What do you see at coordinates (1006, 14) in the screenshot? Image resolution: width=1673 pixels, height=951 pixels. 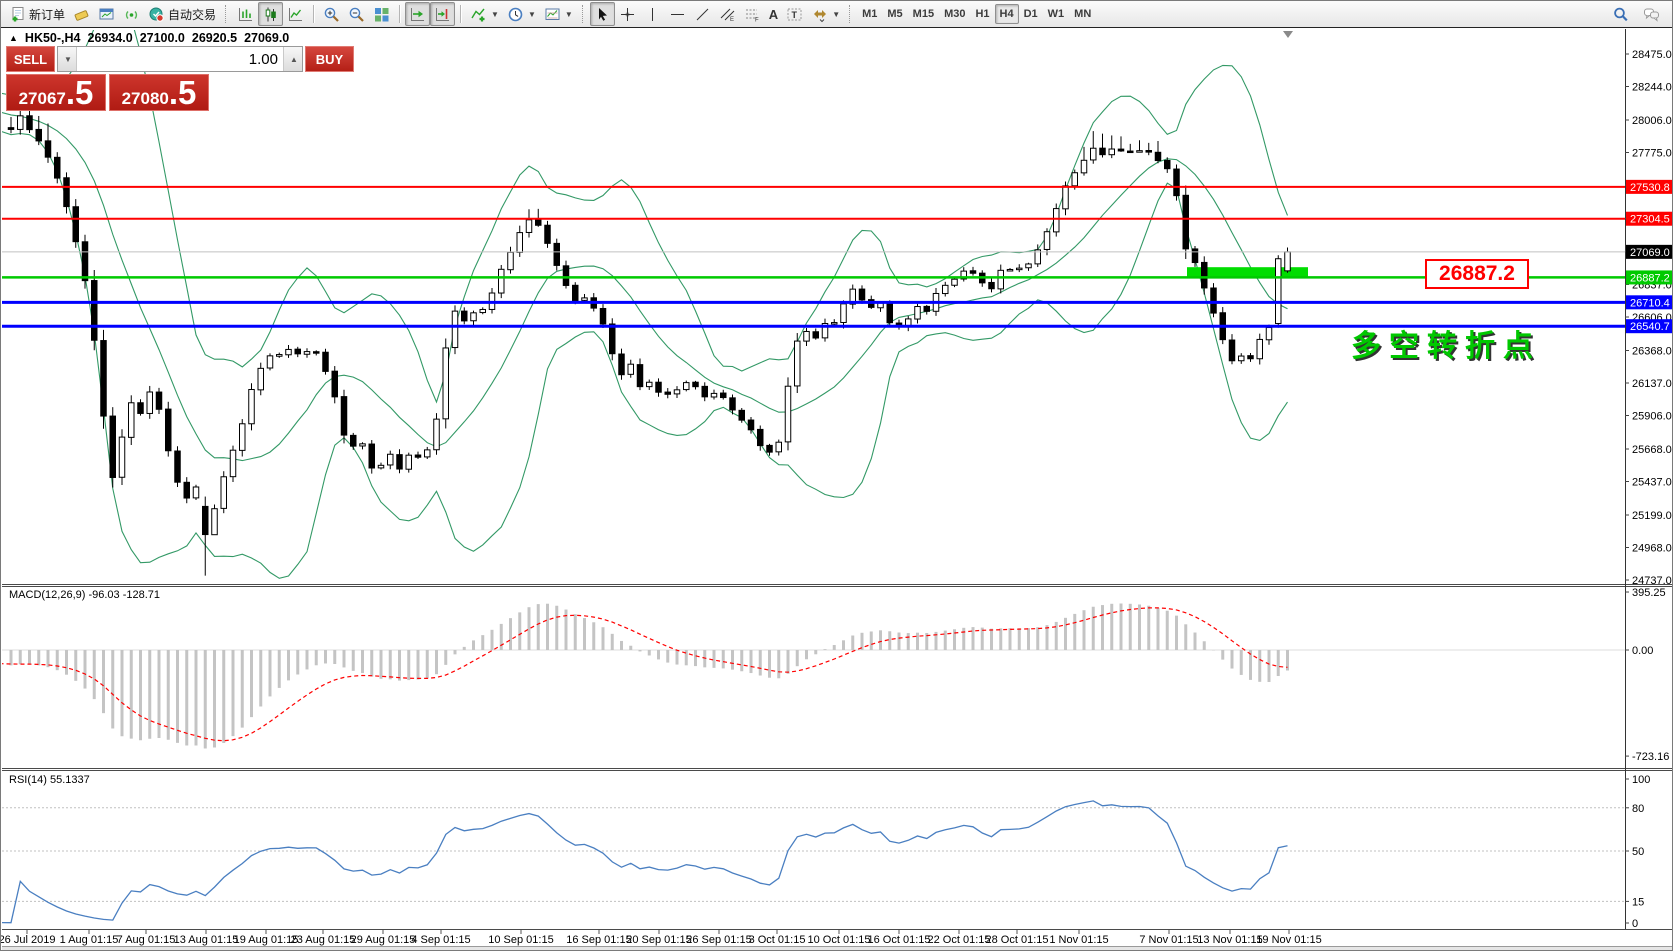 I see `timeframe-h4-button: H4` at bounding box center [1006, 14].